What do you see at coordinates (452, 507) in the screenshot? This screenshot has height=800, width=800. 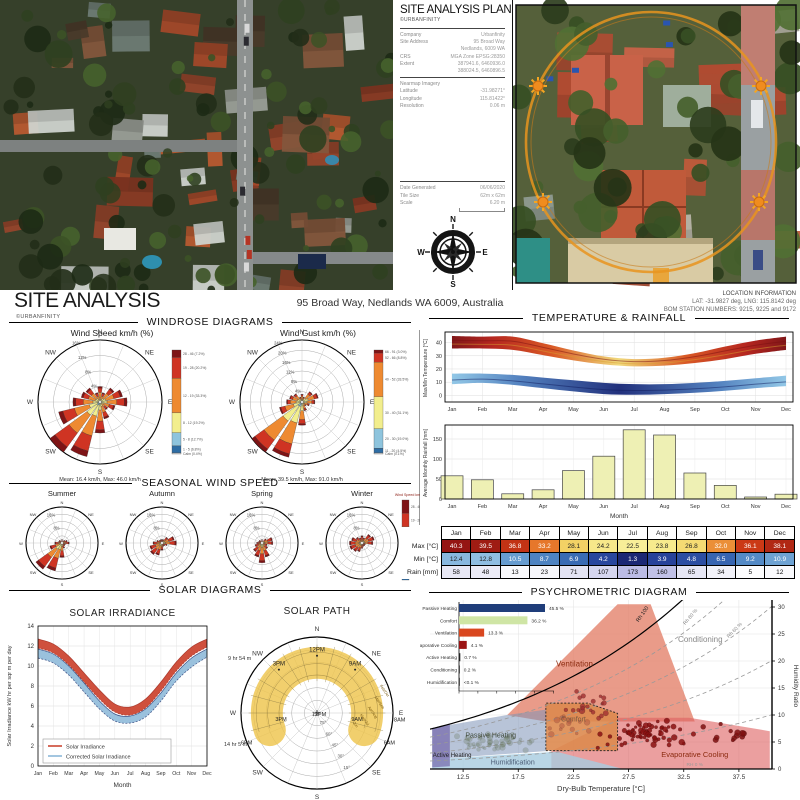 I see `svg-text: Jan` at bounding box center [452, 507].